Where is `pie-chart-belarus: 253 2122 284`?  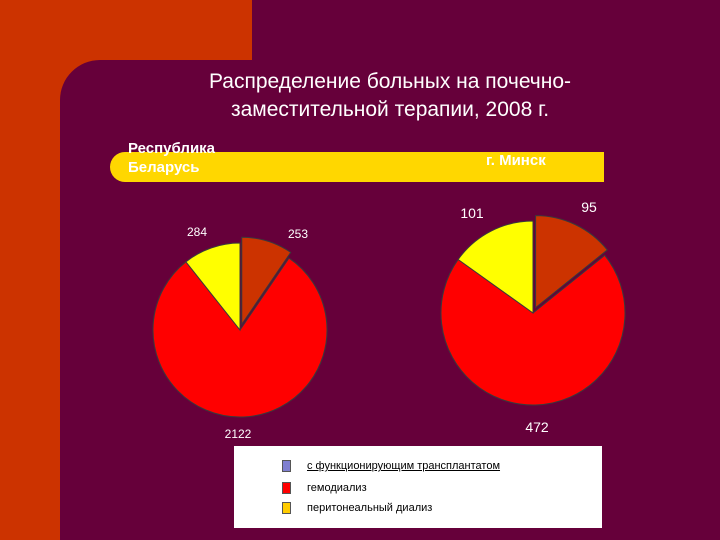 pie-chart-belarus: 253 2122 284 is located at coordinates (240, 333).